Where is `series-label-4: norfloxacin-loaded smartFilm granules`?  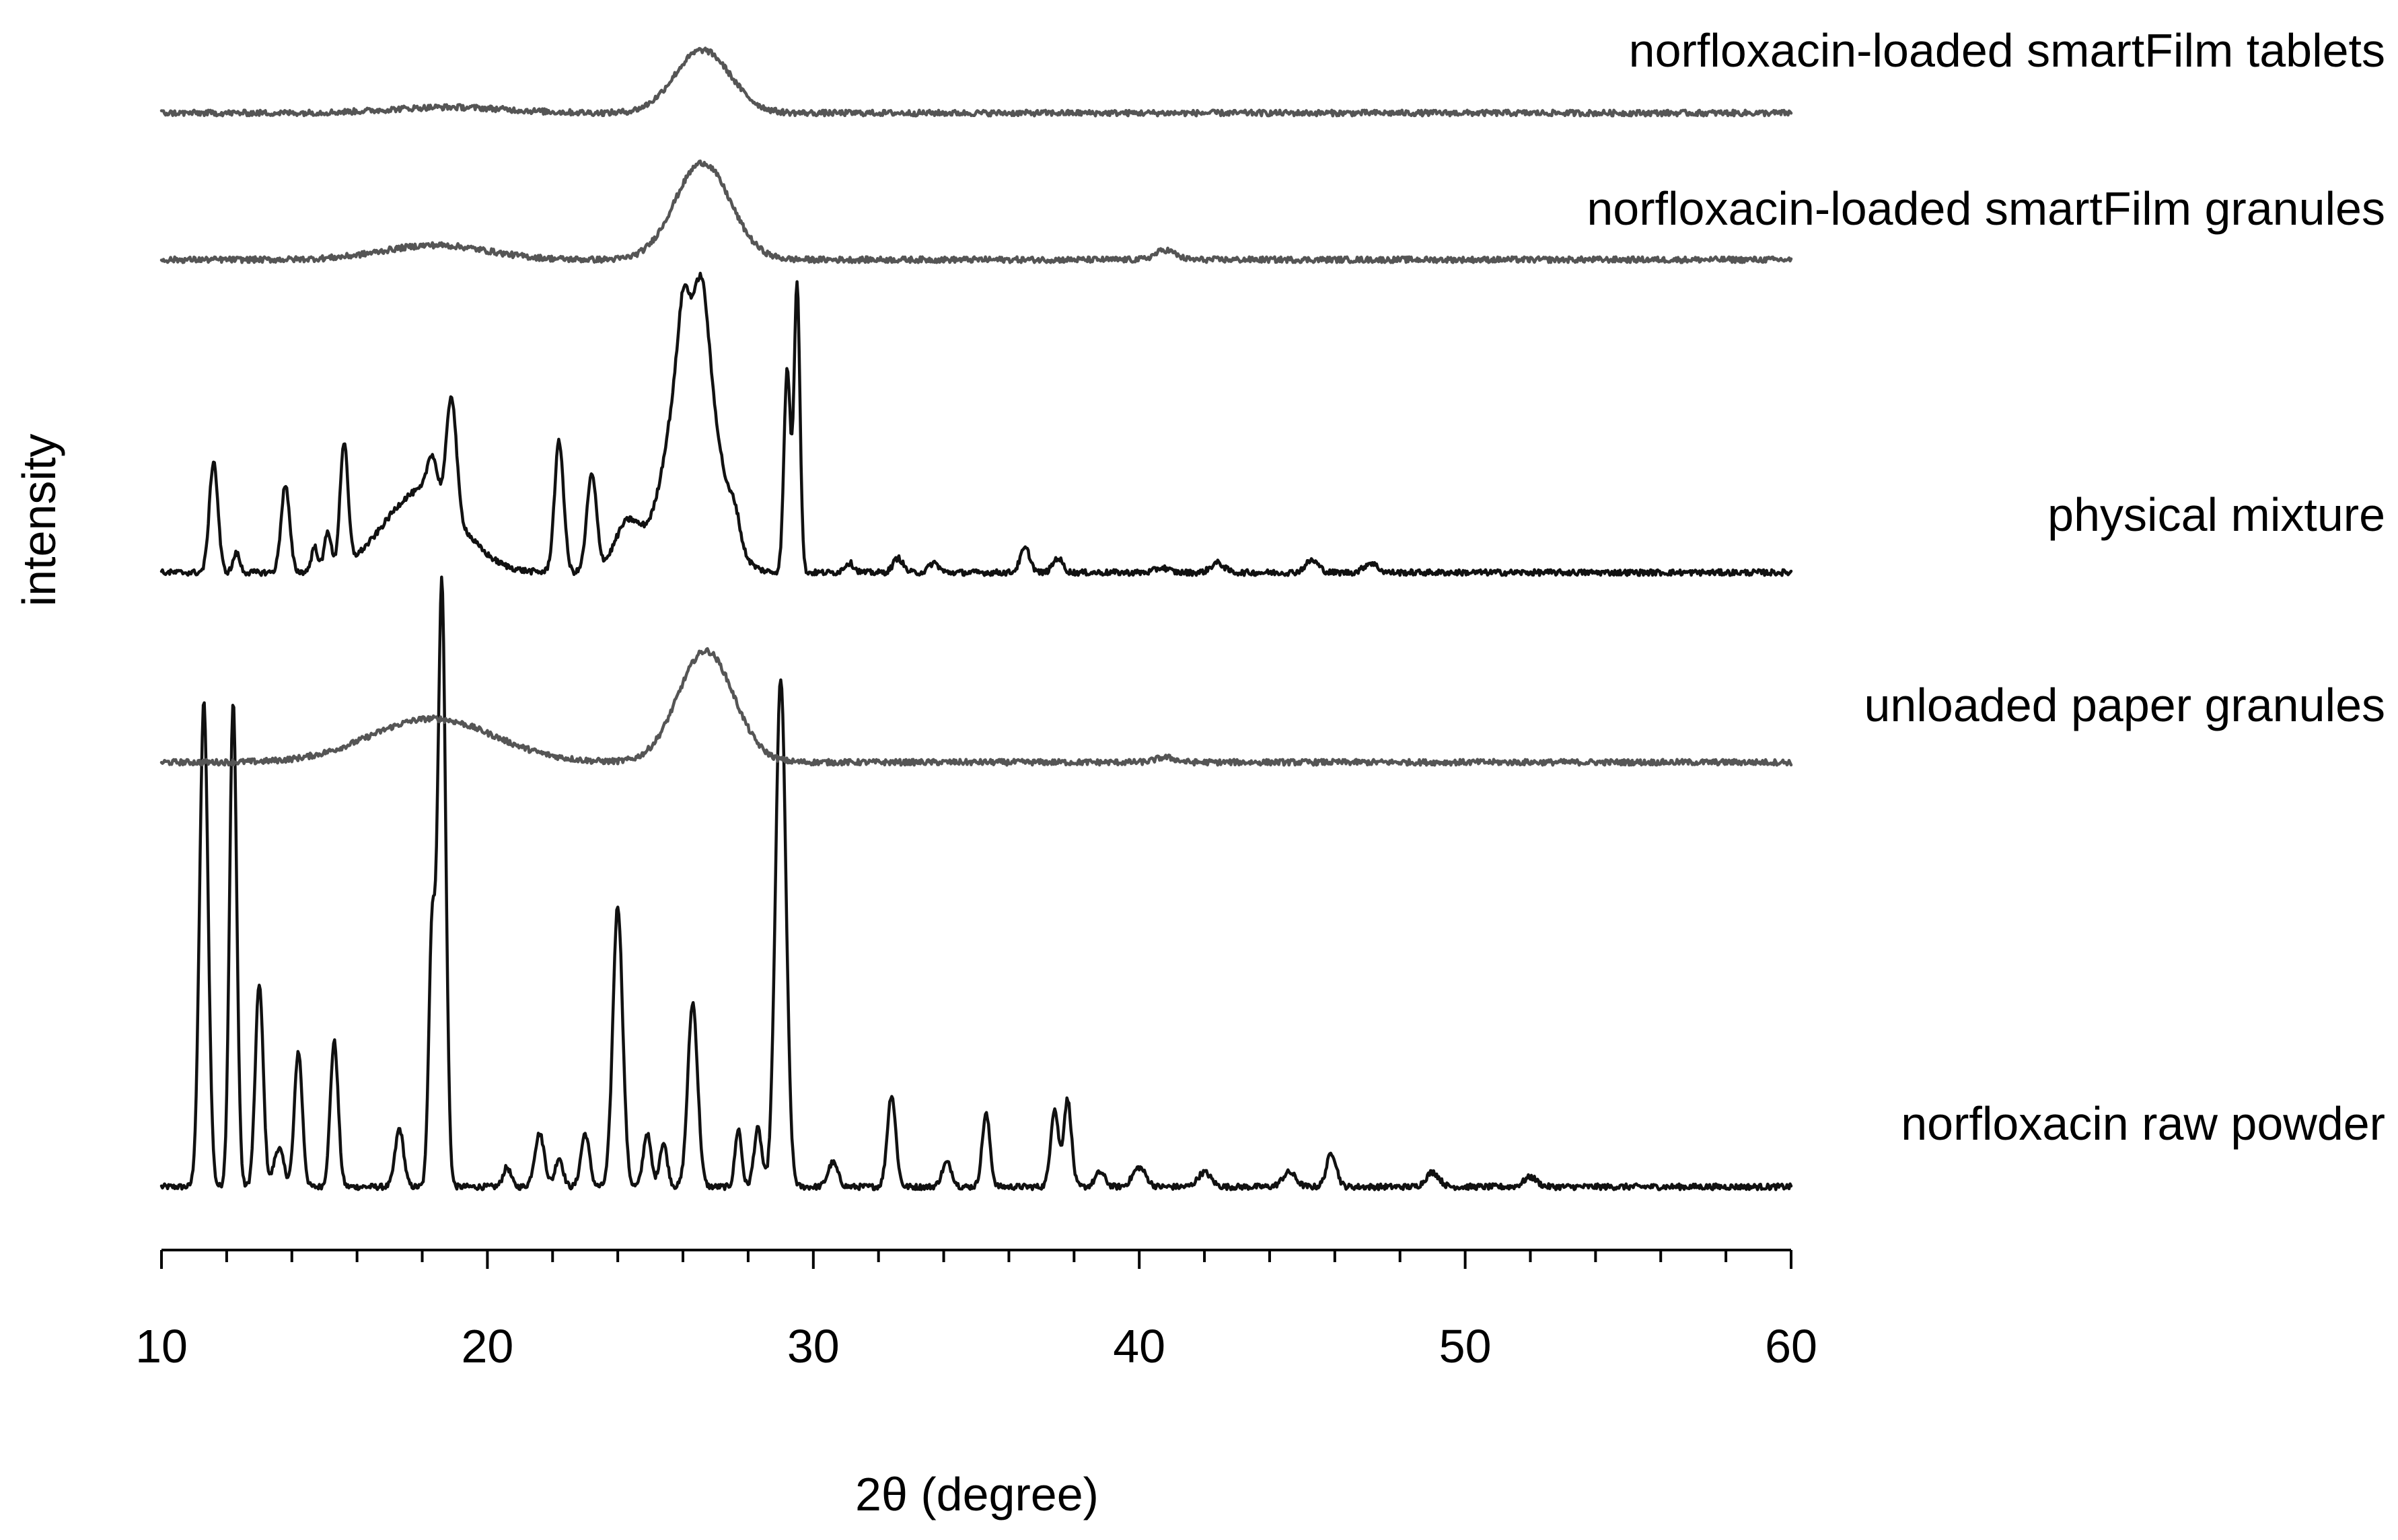
series-label-4: norfloxacin-loaded smartFilm granules is located at coordinates (1986, 208).